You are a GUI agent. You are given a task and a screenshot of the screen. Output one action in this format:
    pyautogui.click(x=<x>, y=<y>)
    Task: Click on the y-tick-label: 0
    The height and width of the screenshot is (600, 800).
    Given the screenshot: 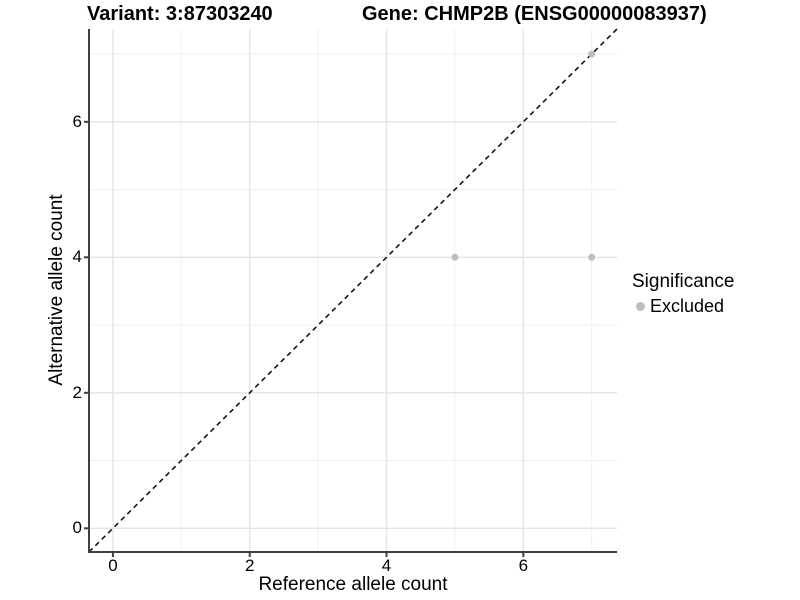 What is the action you would take?
    pyautogui.click(x=77, y=528)
    